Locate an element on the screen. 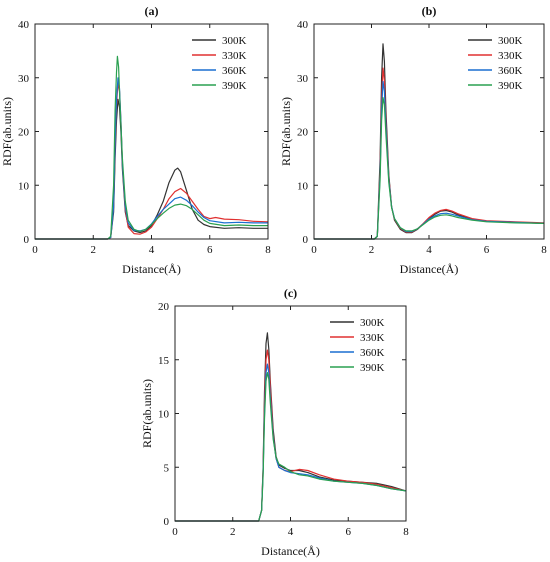 Image resolution: width=550 pixels, height=562 pixels. series-line-300K is located at coordinates (151, 169).